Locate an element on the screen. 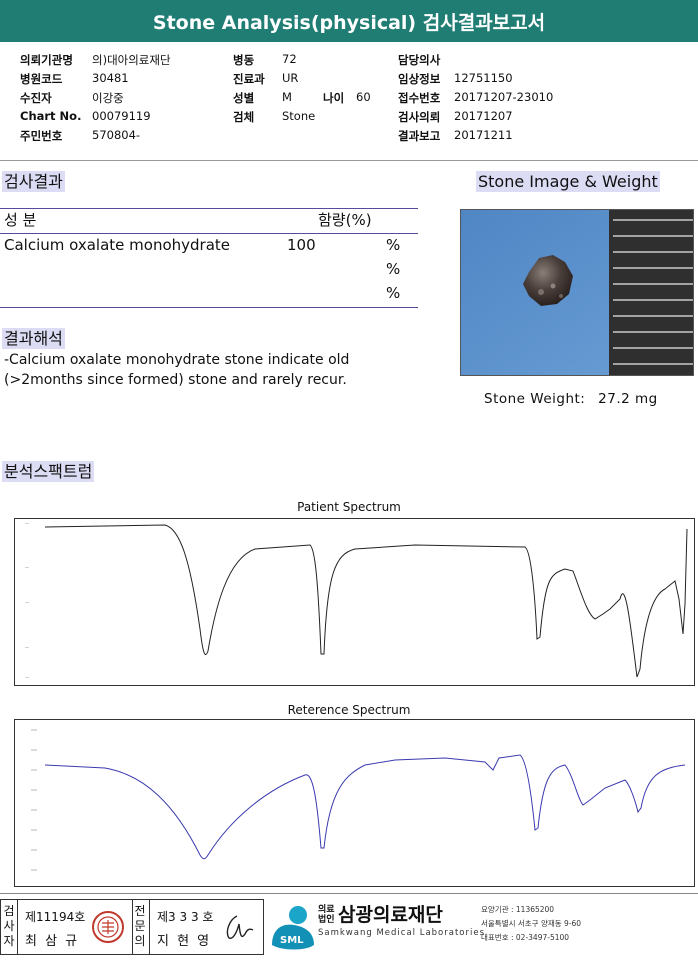 The image size is (698, 960). lab-info-line: 요양기관 : 11365200 is located at coordinates (518, 909).